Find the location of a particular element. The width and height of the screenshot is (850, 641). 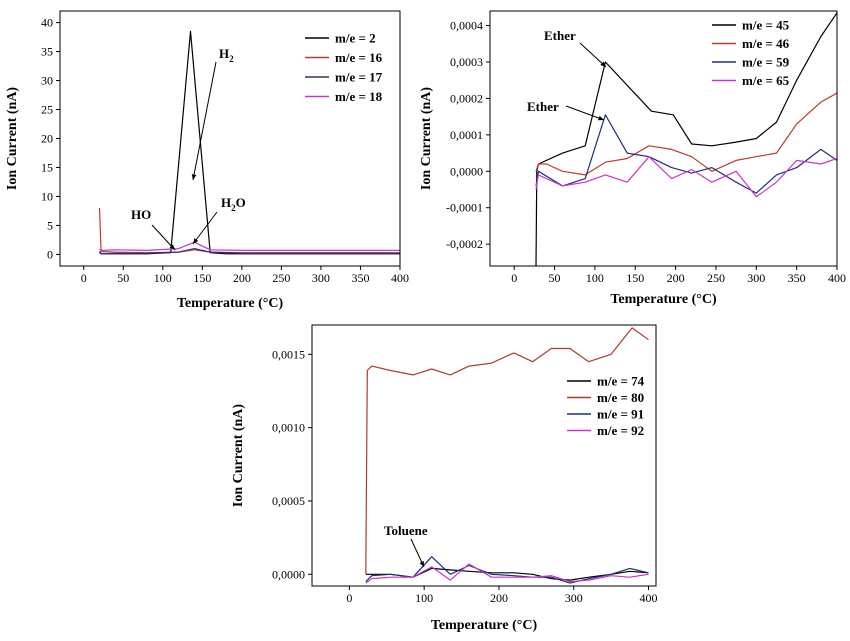

y-tick-label: 0 is located at coordinates (50, 254).